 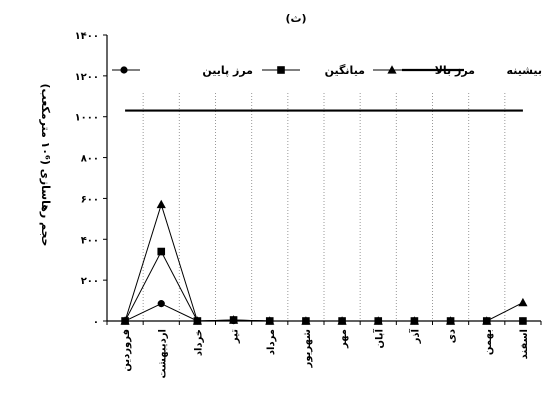 What do you see at coordinates (90, 199) in the screenshot?
I see `y-tick-label: ۶۰۰` at bounding box center [90, 199].